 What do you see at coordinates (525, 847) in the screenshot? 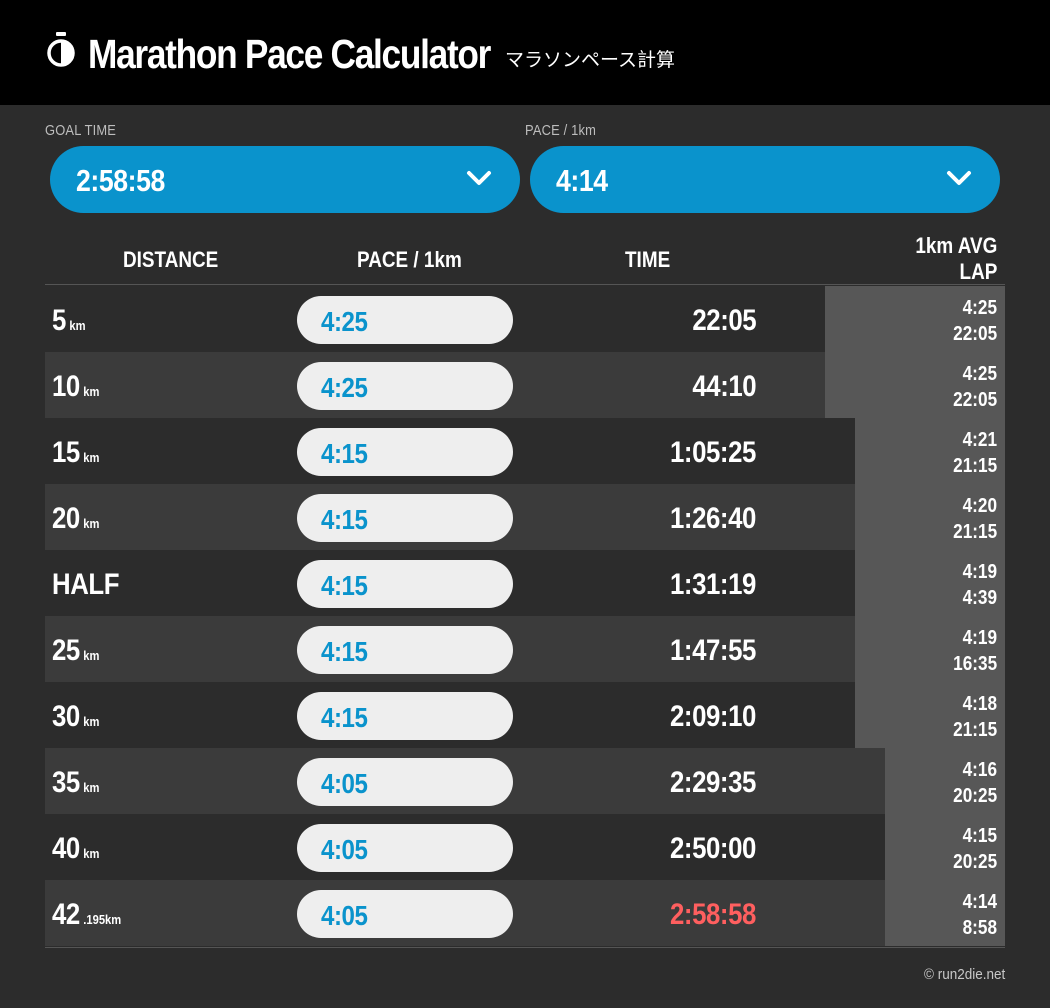
I see `table-row: 40 km 4:05 2:50:00 4:15 20:25` at bounding box center [525, 847].